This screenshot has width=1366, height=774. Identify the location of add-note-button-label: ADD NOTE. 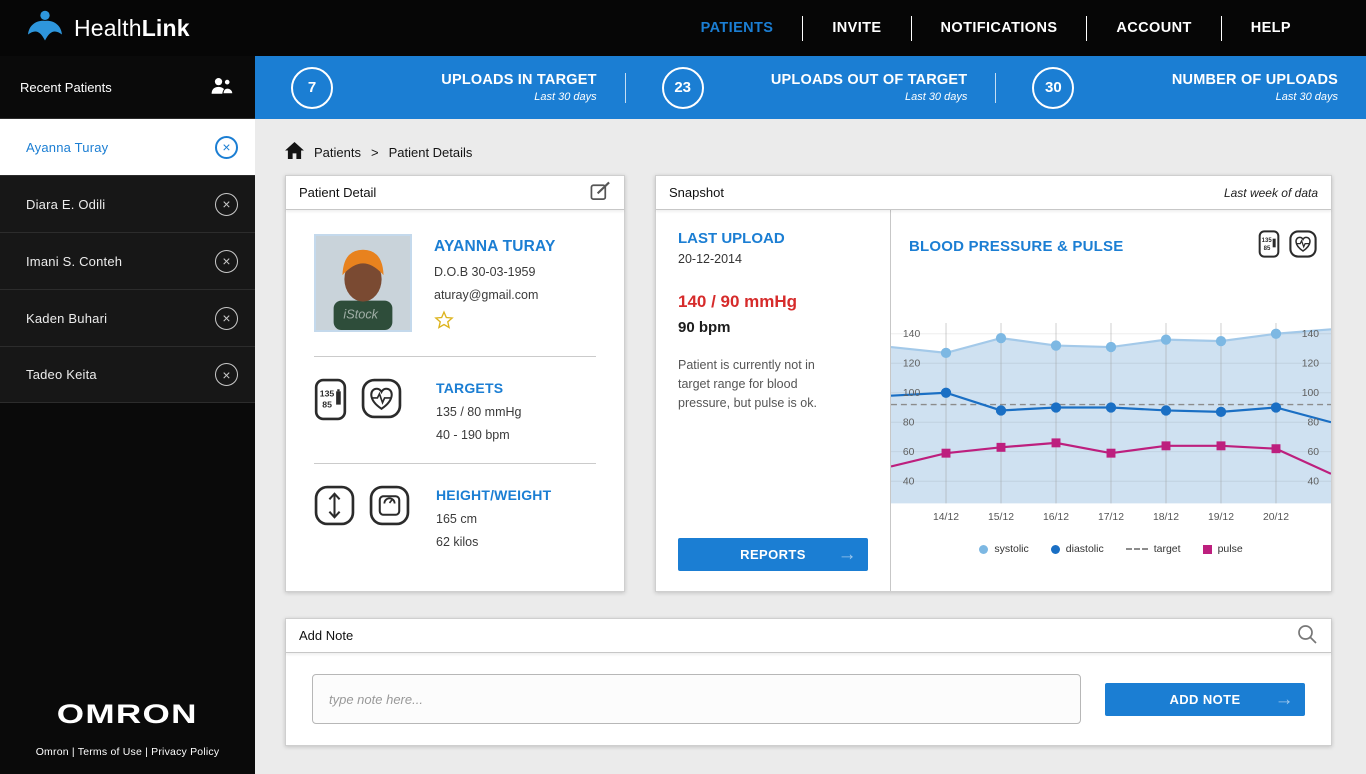
(1205, 699).